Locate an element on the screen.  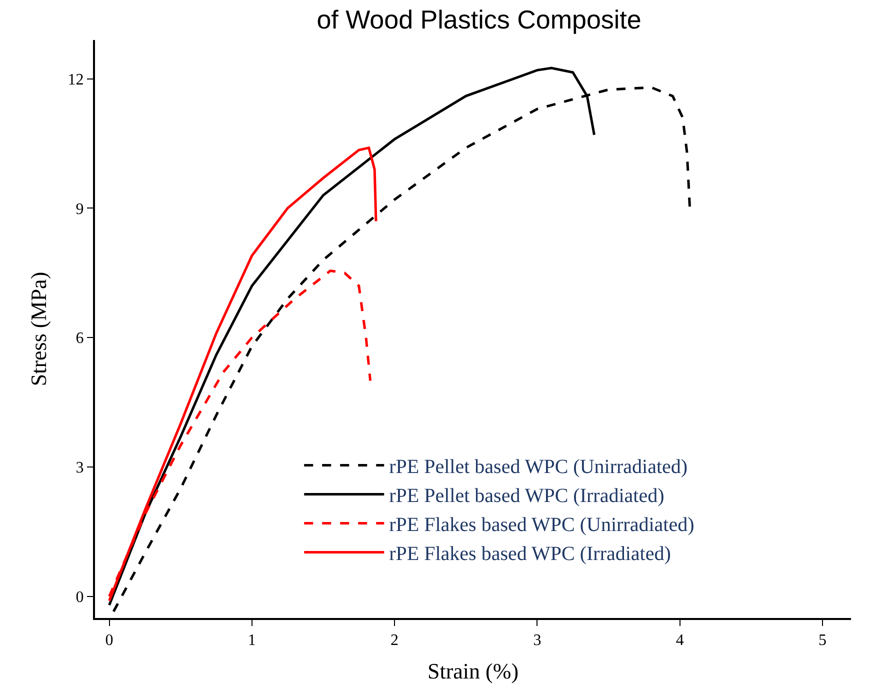
y-tick-label: 6 is located at coordinates (80, 339).